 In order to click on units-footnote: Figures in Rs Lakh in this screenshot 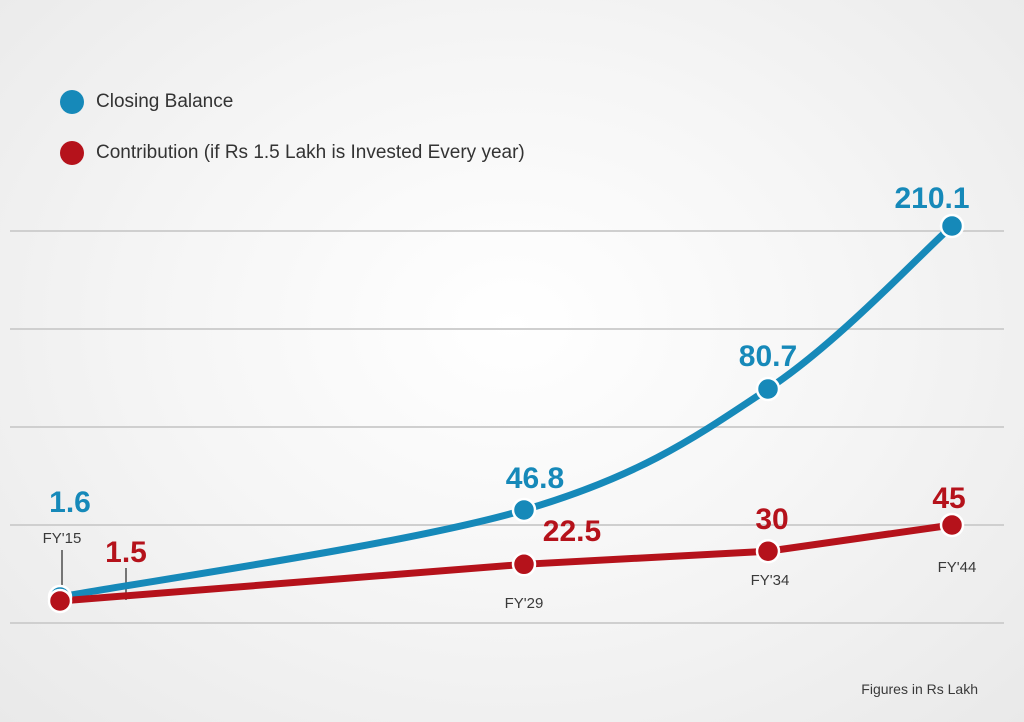, I will do `click(919, 689)`.